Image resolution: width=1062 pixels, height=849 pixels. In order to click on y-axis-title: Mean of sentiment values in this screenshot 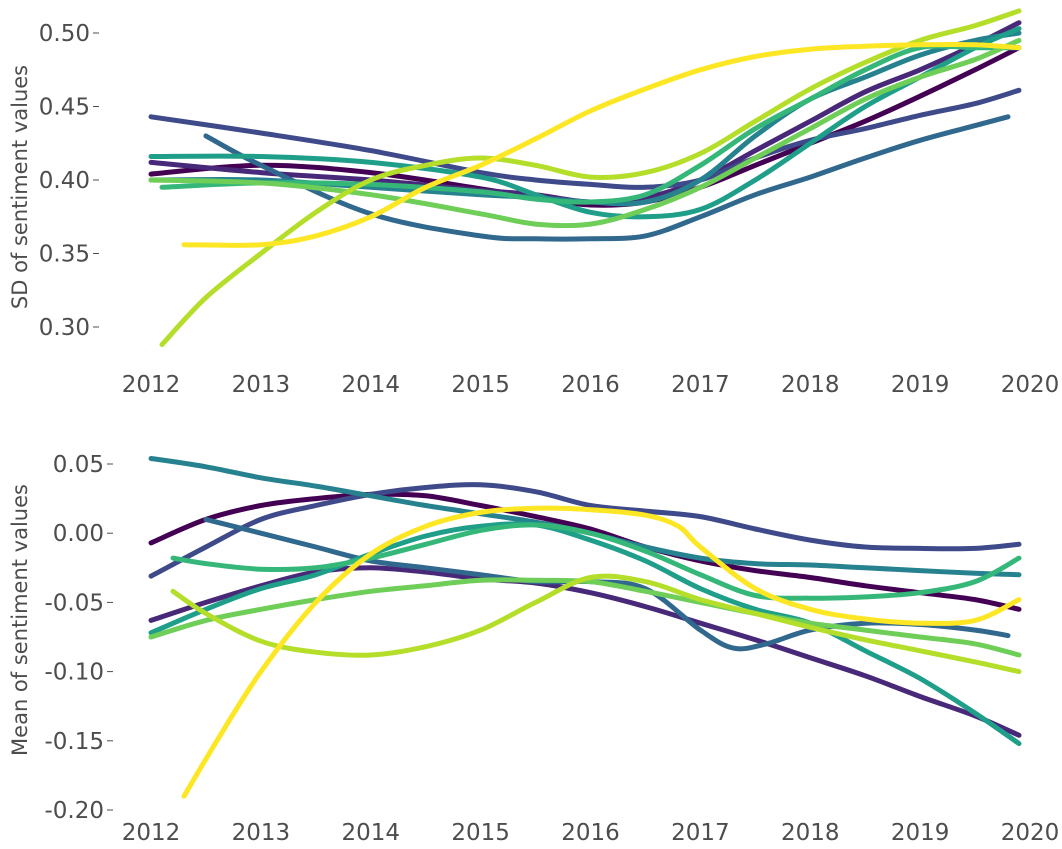, I will do `click(20, 620)`.